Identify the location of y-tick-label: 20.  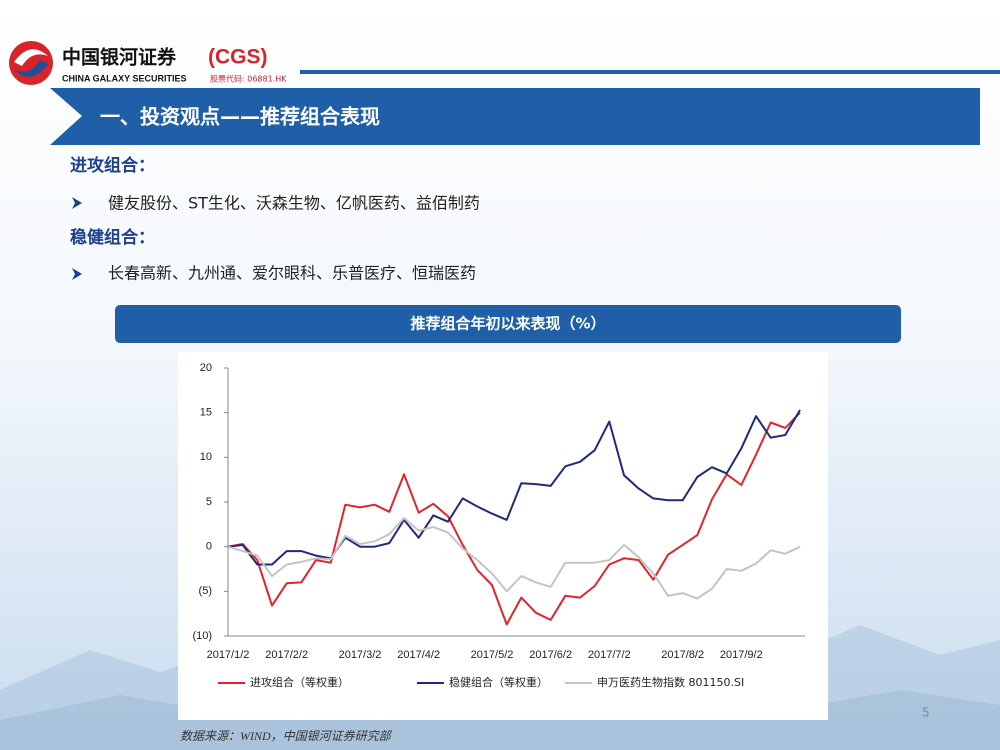
(206, 368).